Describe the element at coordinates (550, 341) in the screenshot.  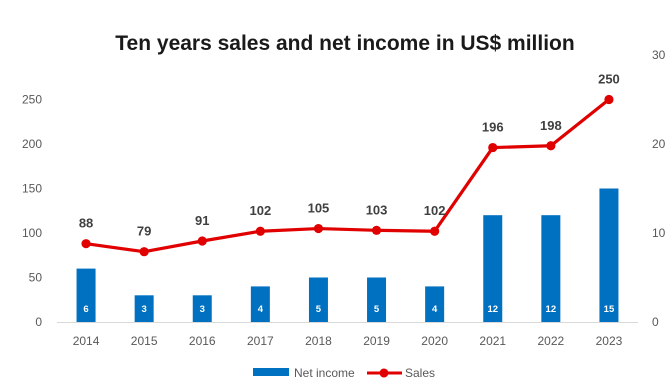
I see `x-tick-label: 2022` at that location.